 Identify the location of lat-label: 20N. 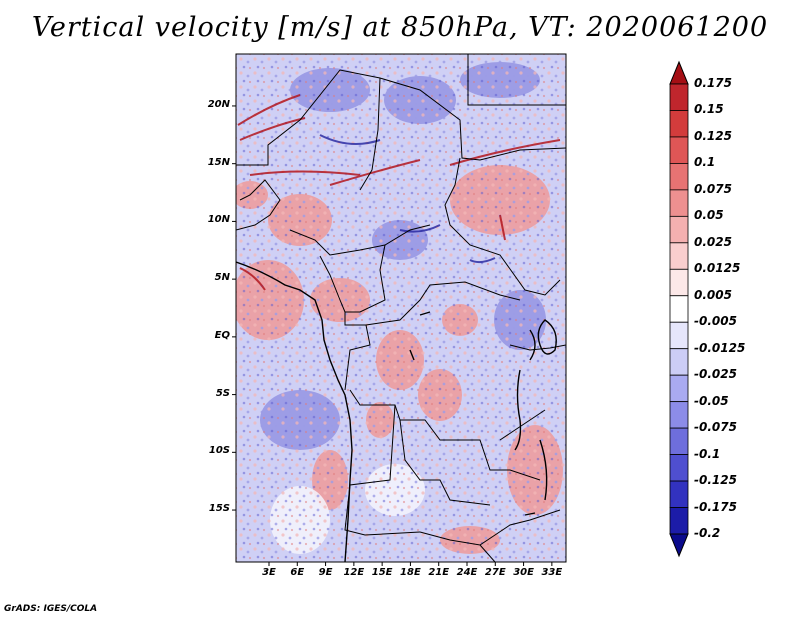
(218, 104).